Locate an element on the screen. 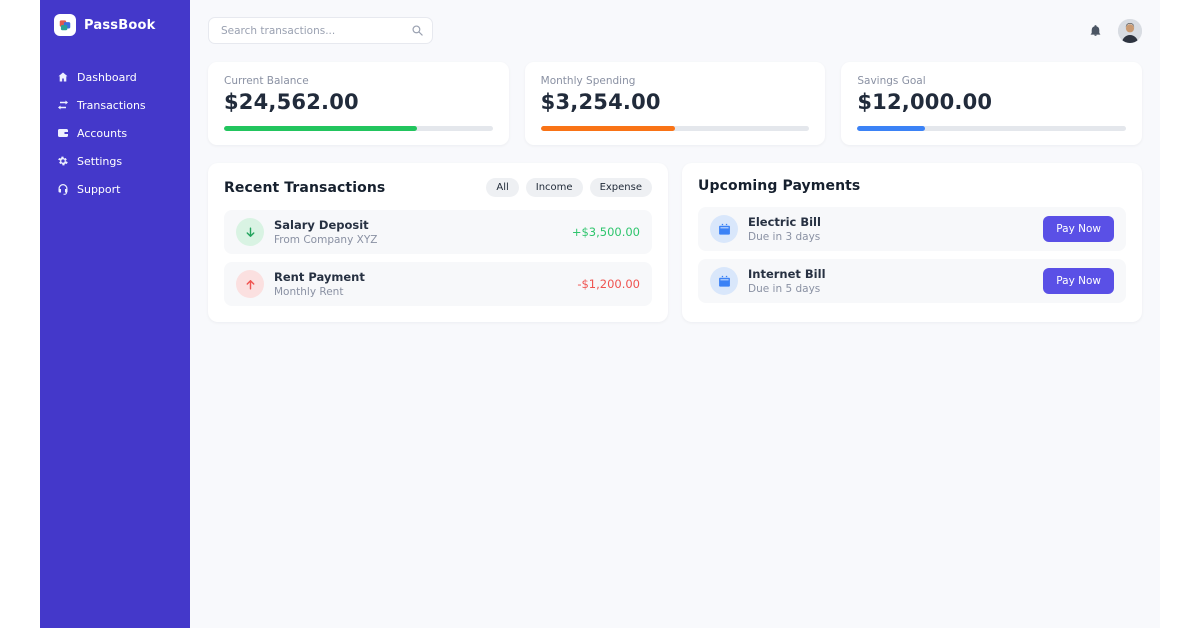 This screenshot has height=630, width=1200. stat-card-monthly-spending: Monthly Spending $3,254.00 is located at coordinates (675, 103).